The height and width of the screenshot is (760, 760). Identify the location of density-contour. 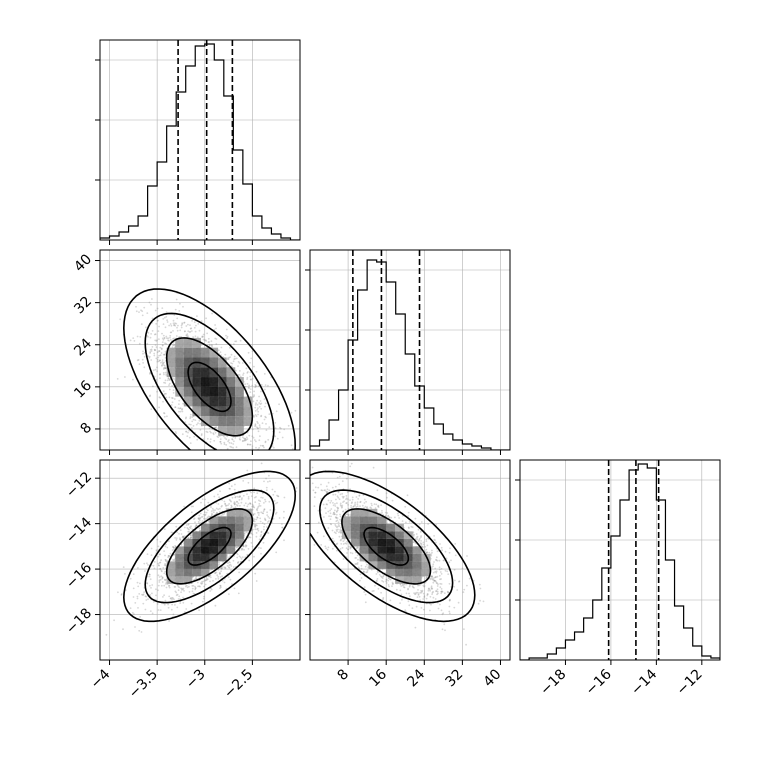
(209, 546).